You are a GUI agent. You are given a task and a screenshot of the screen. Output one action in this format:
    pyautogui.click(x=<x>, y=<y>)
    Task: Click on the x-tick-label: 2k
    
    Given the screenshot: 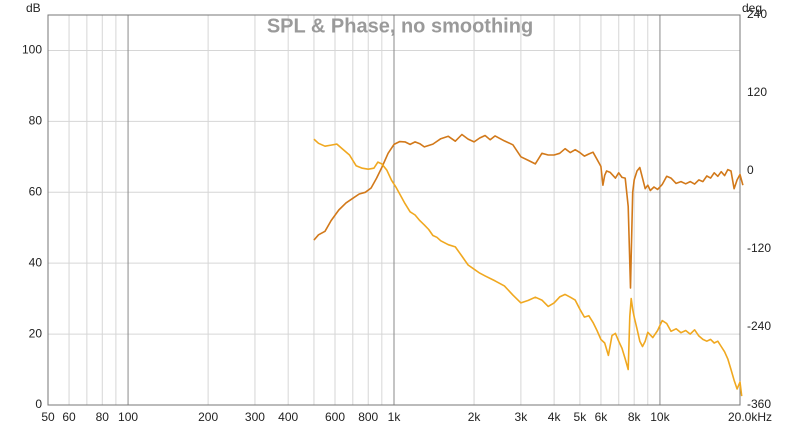 What is the action you would take?
    pyautogui.click(x=475, y=417)
    